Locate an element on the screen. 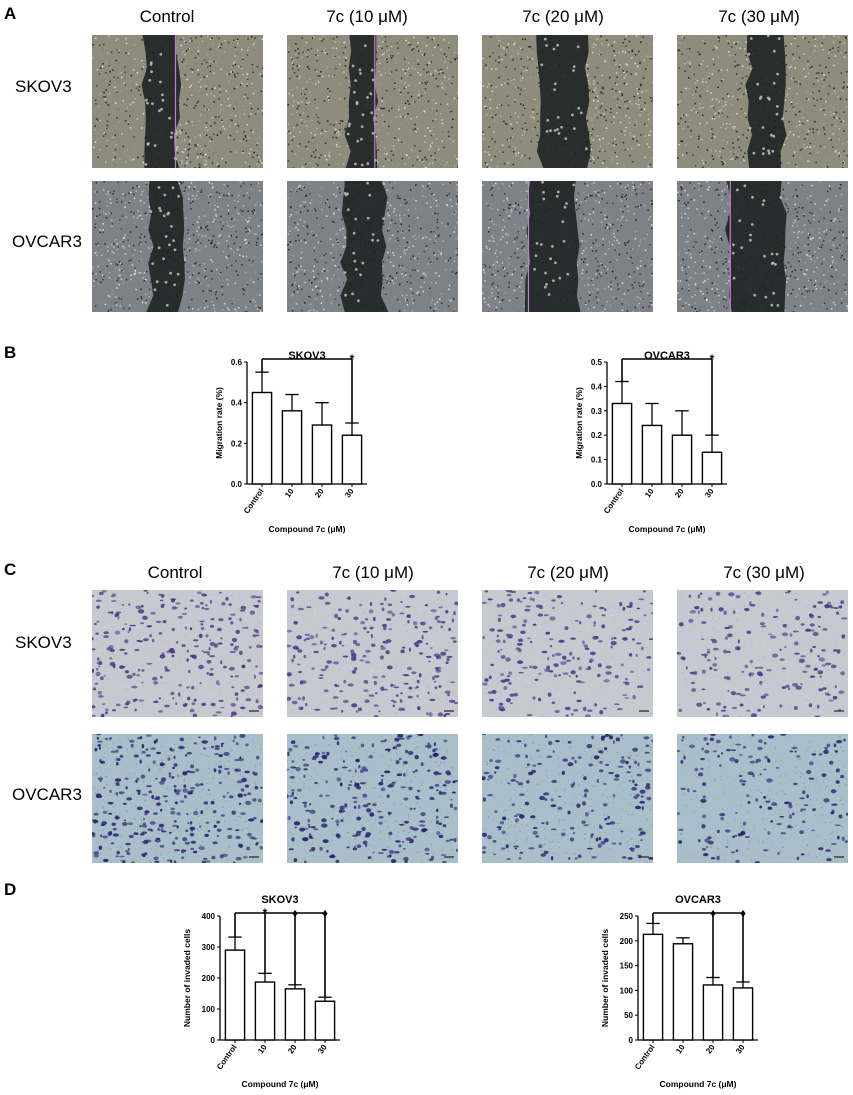  col-label-30um-a: 7c (30 μM) is located at coordinates (759, 17).